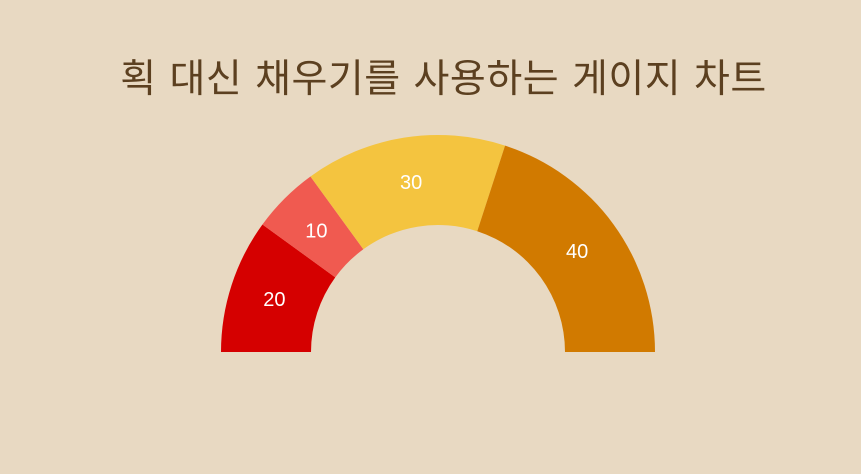 This screenshot has height=474, width=861. Describe the element at coordinates (577, 252) in the screenshot. I see `slice-label-40: 40` at that location.